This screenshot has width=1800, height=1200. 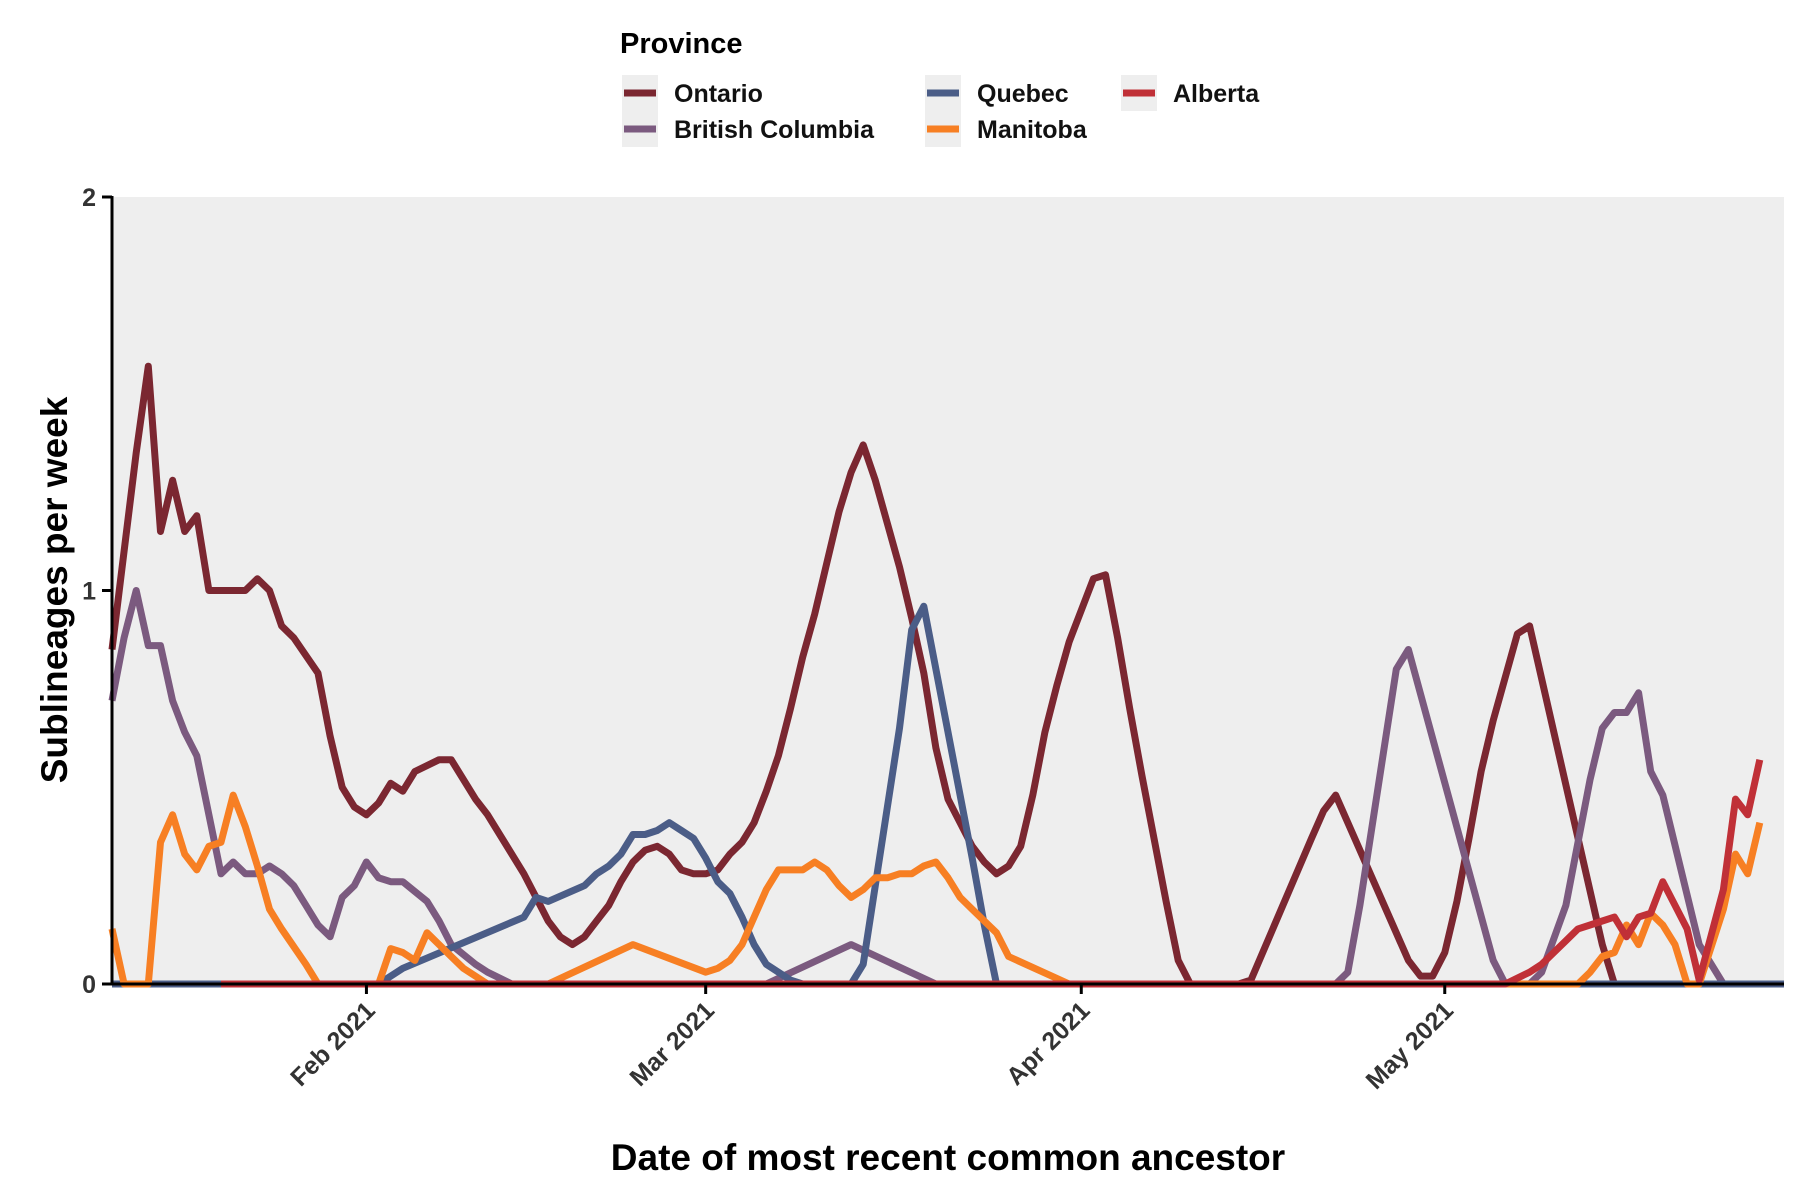 I want to click on x-tick-label: May 2021, so click(x=1410, y=1045).